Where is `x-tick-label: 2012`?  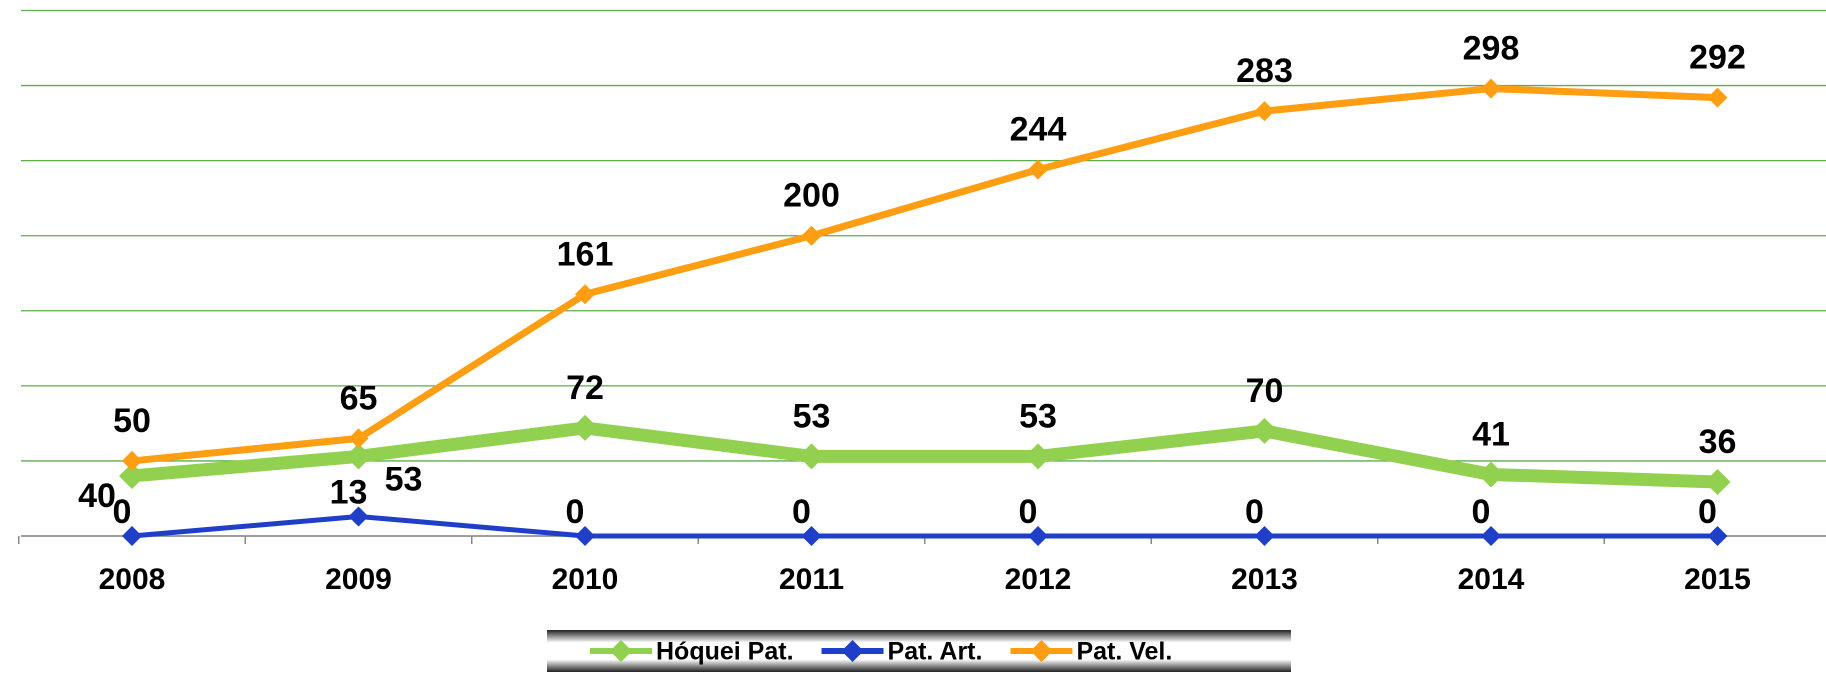
x-tick-label: 2012 is located at coordinates (1038, 579).